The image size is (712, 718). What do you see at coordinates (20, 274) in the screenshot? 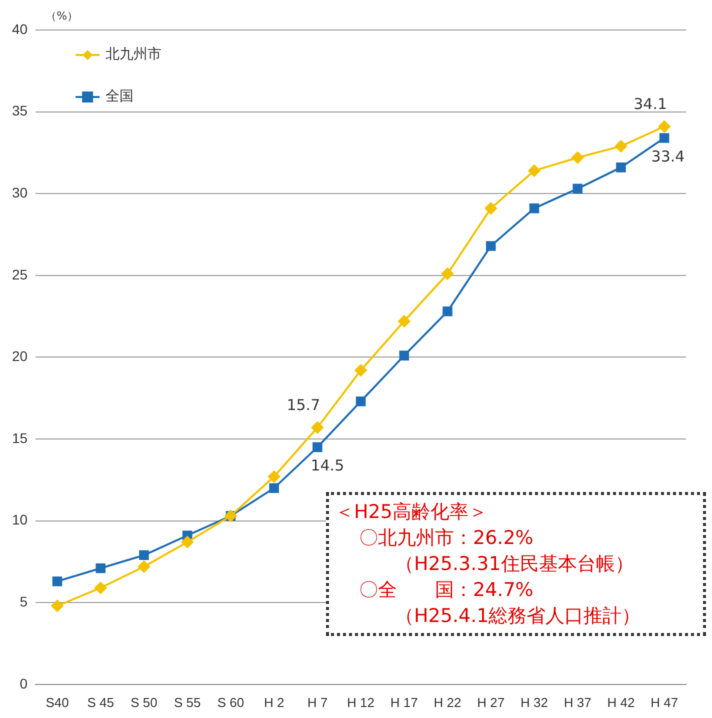
I see `y-tick-label: 25` at bounding box center [20, 274].